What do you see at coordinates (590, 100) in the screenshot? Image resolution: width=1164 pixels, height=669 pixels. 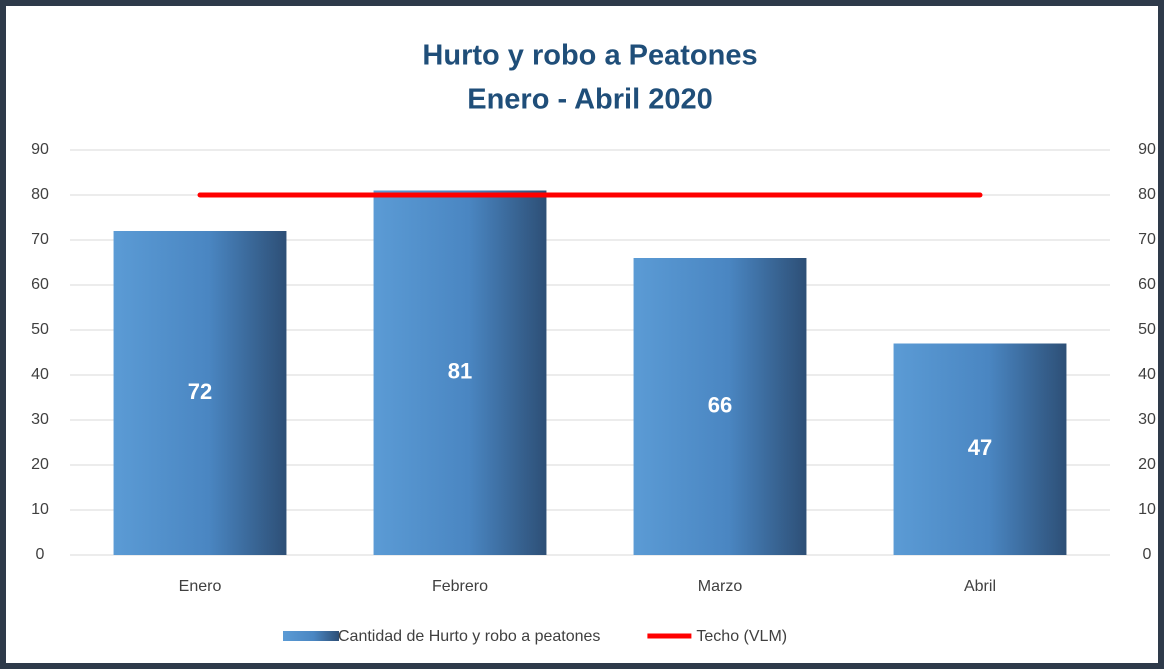 I see `chart-subtitle: Enero - Abril 2020` at bounding box center [590, 100].